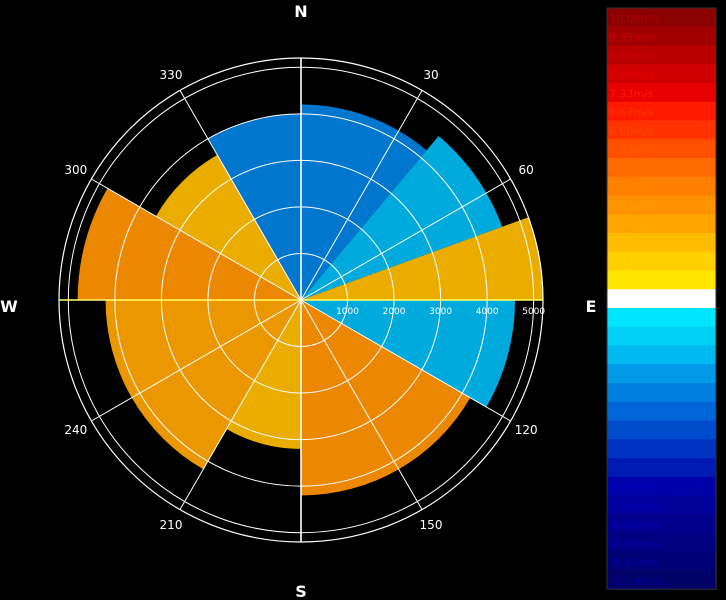 The width and height of the screenshot is (726, 600). Describe the element at coordinates (300, 11) in the screenshot. I see `compass-north: N` at that location.